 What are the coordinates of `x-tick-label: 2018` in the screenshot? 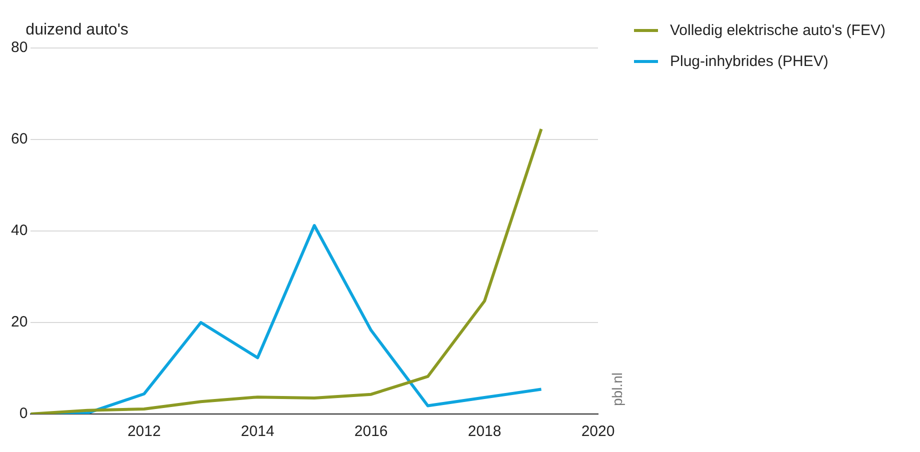 It's located at (485, 431).